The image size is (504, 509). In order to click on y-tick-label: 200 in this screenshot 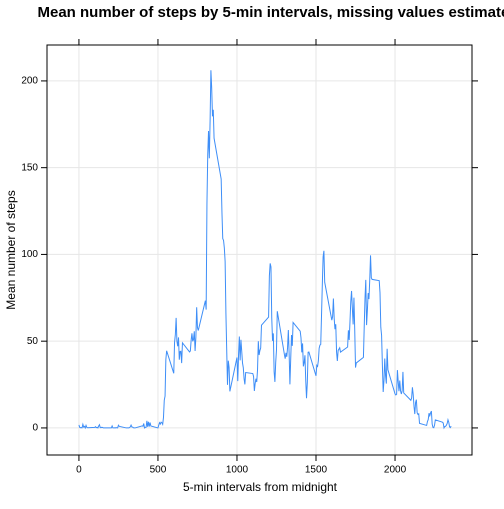, I will do `click(29, 81)`.